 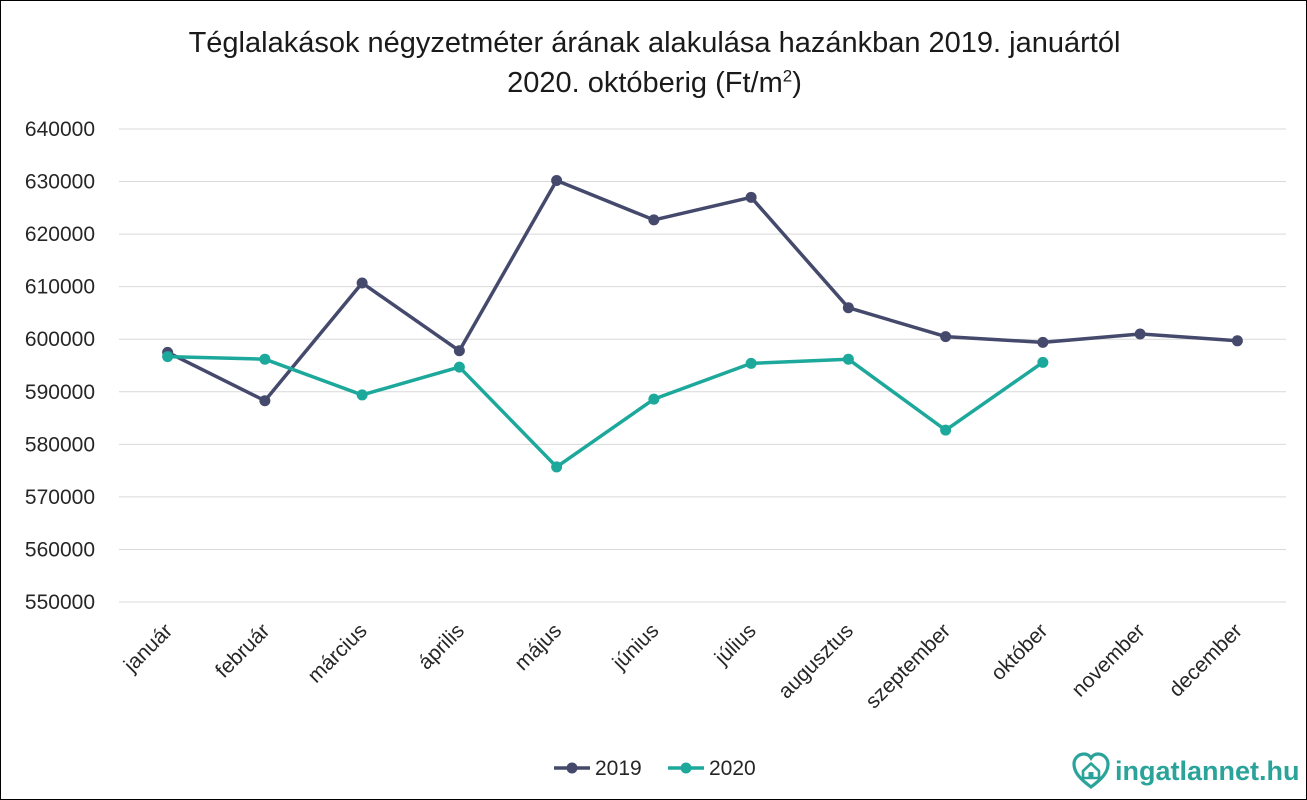 I want to click on chart-title-line-2: 2020. októberig (Ft/m2), so click(x=654, y=83).